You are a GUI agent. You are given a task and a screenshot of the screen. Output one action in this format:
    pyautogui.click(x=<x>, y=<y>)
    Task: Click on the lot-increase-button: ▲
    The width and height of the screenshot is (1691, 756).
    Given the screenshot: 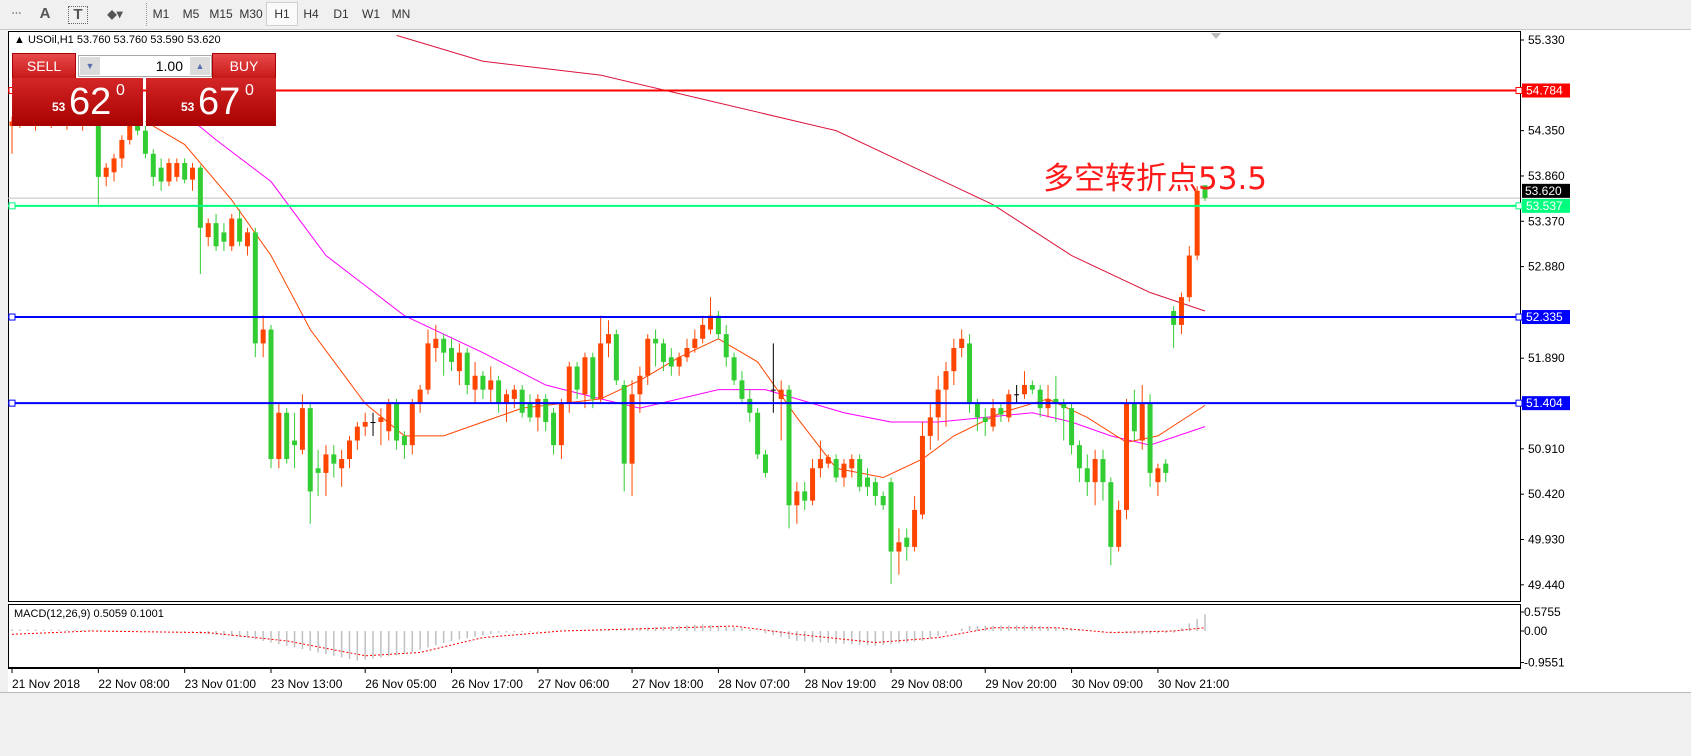 What is the action you would take?
    pyautogui.click(x=200, y=66)
    